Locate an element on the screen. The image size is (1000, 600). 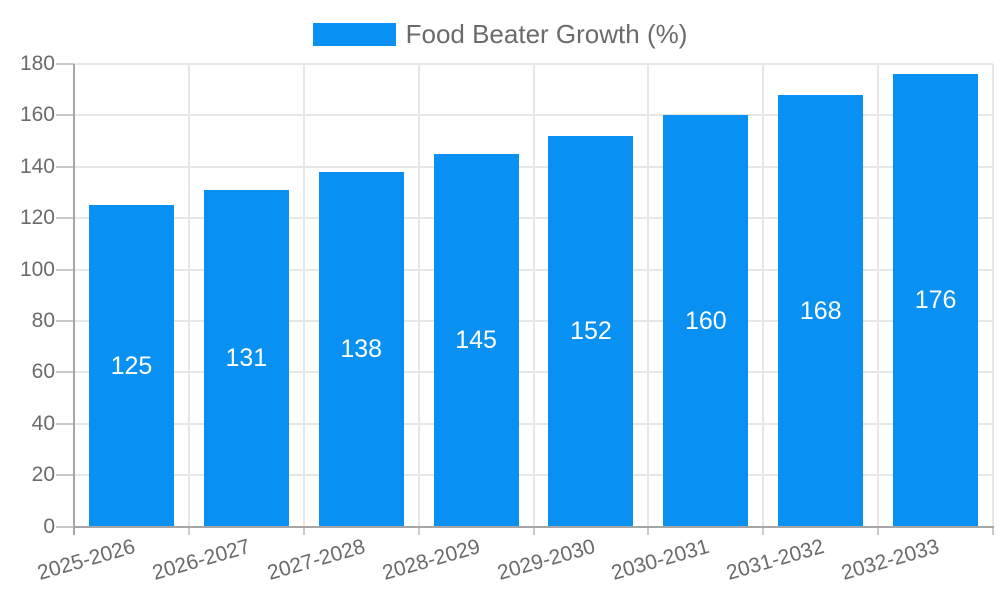
x-axis-label: 2032-2033 is located at coordinates (890, 560).